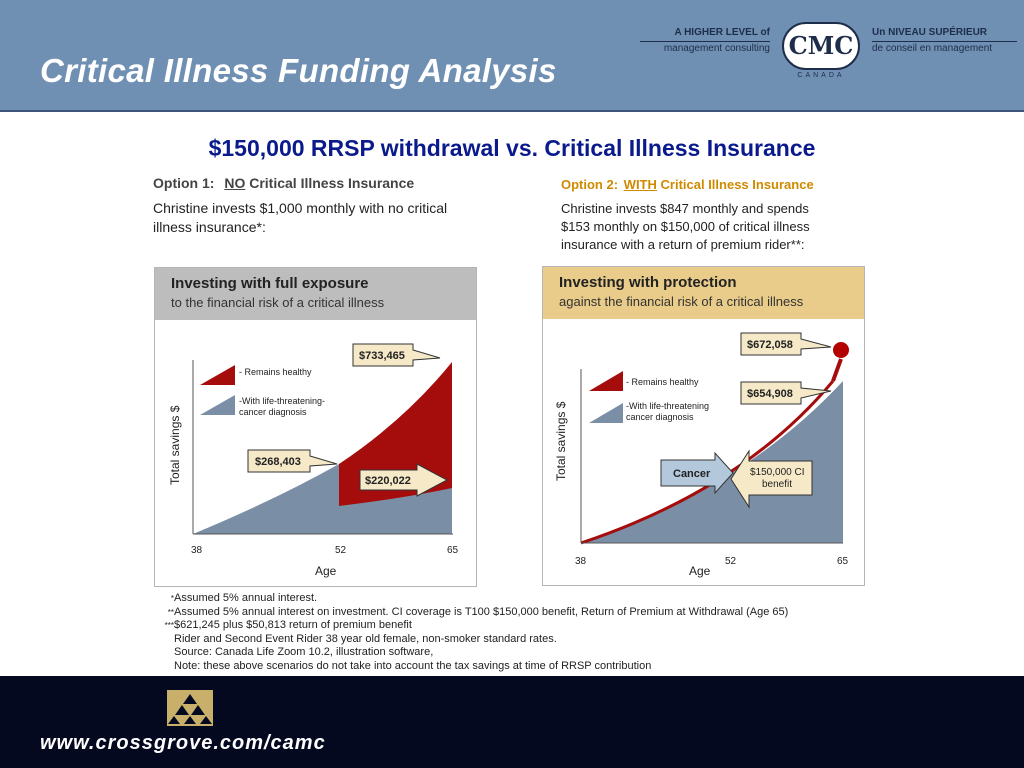 This screenshot has height=768, width=1024. Describe the element at coordinates (843, 561) in the screenshot. I see `option2-x-tick-65: 65` at that location.